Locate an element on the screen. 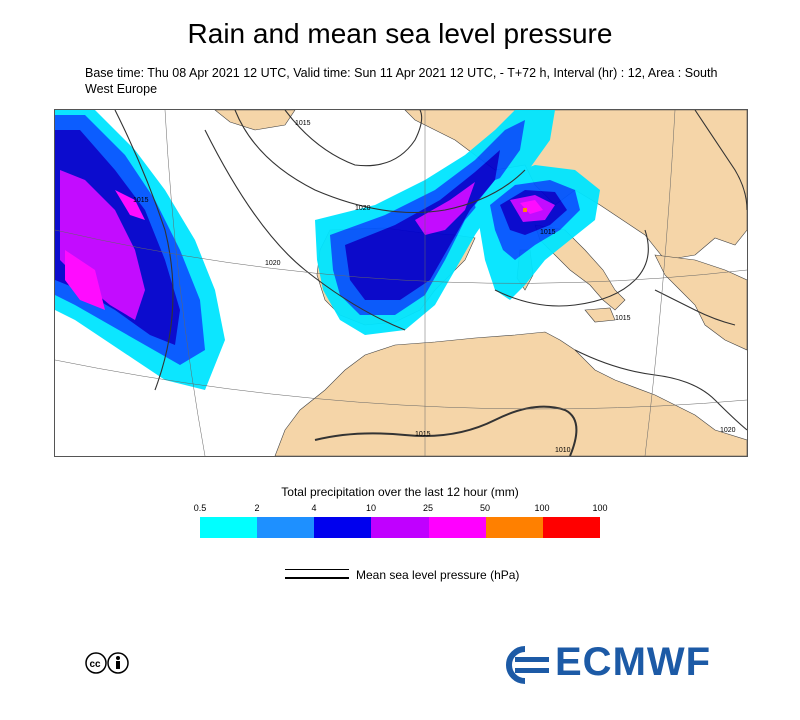 This screenshot has width=800, height=720. legend-tick: 0.5 is located at coordinates (200, 508).